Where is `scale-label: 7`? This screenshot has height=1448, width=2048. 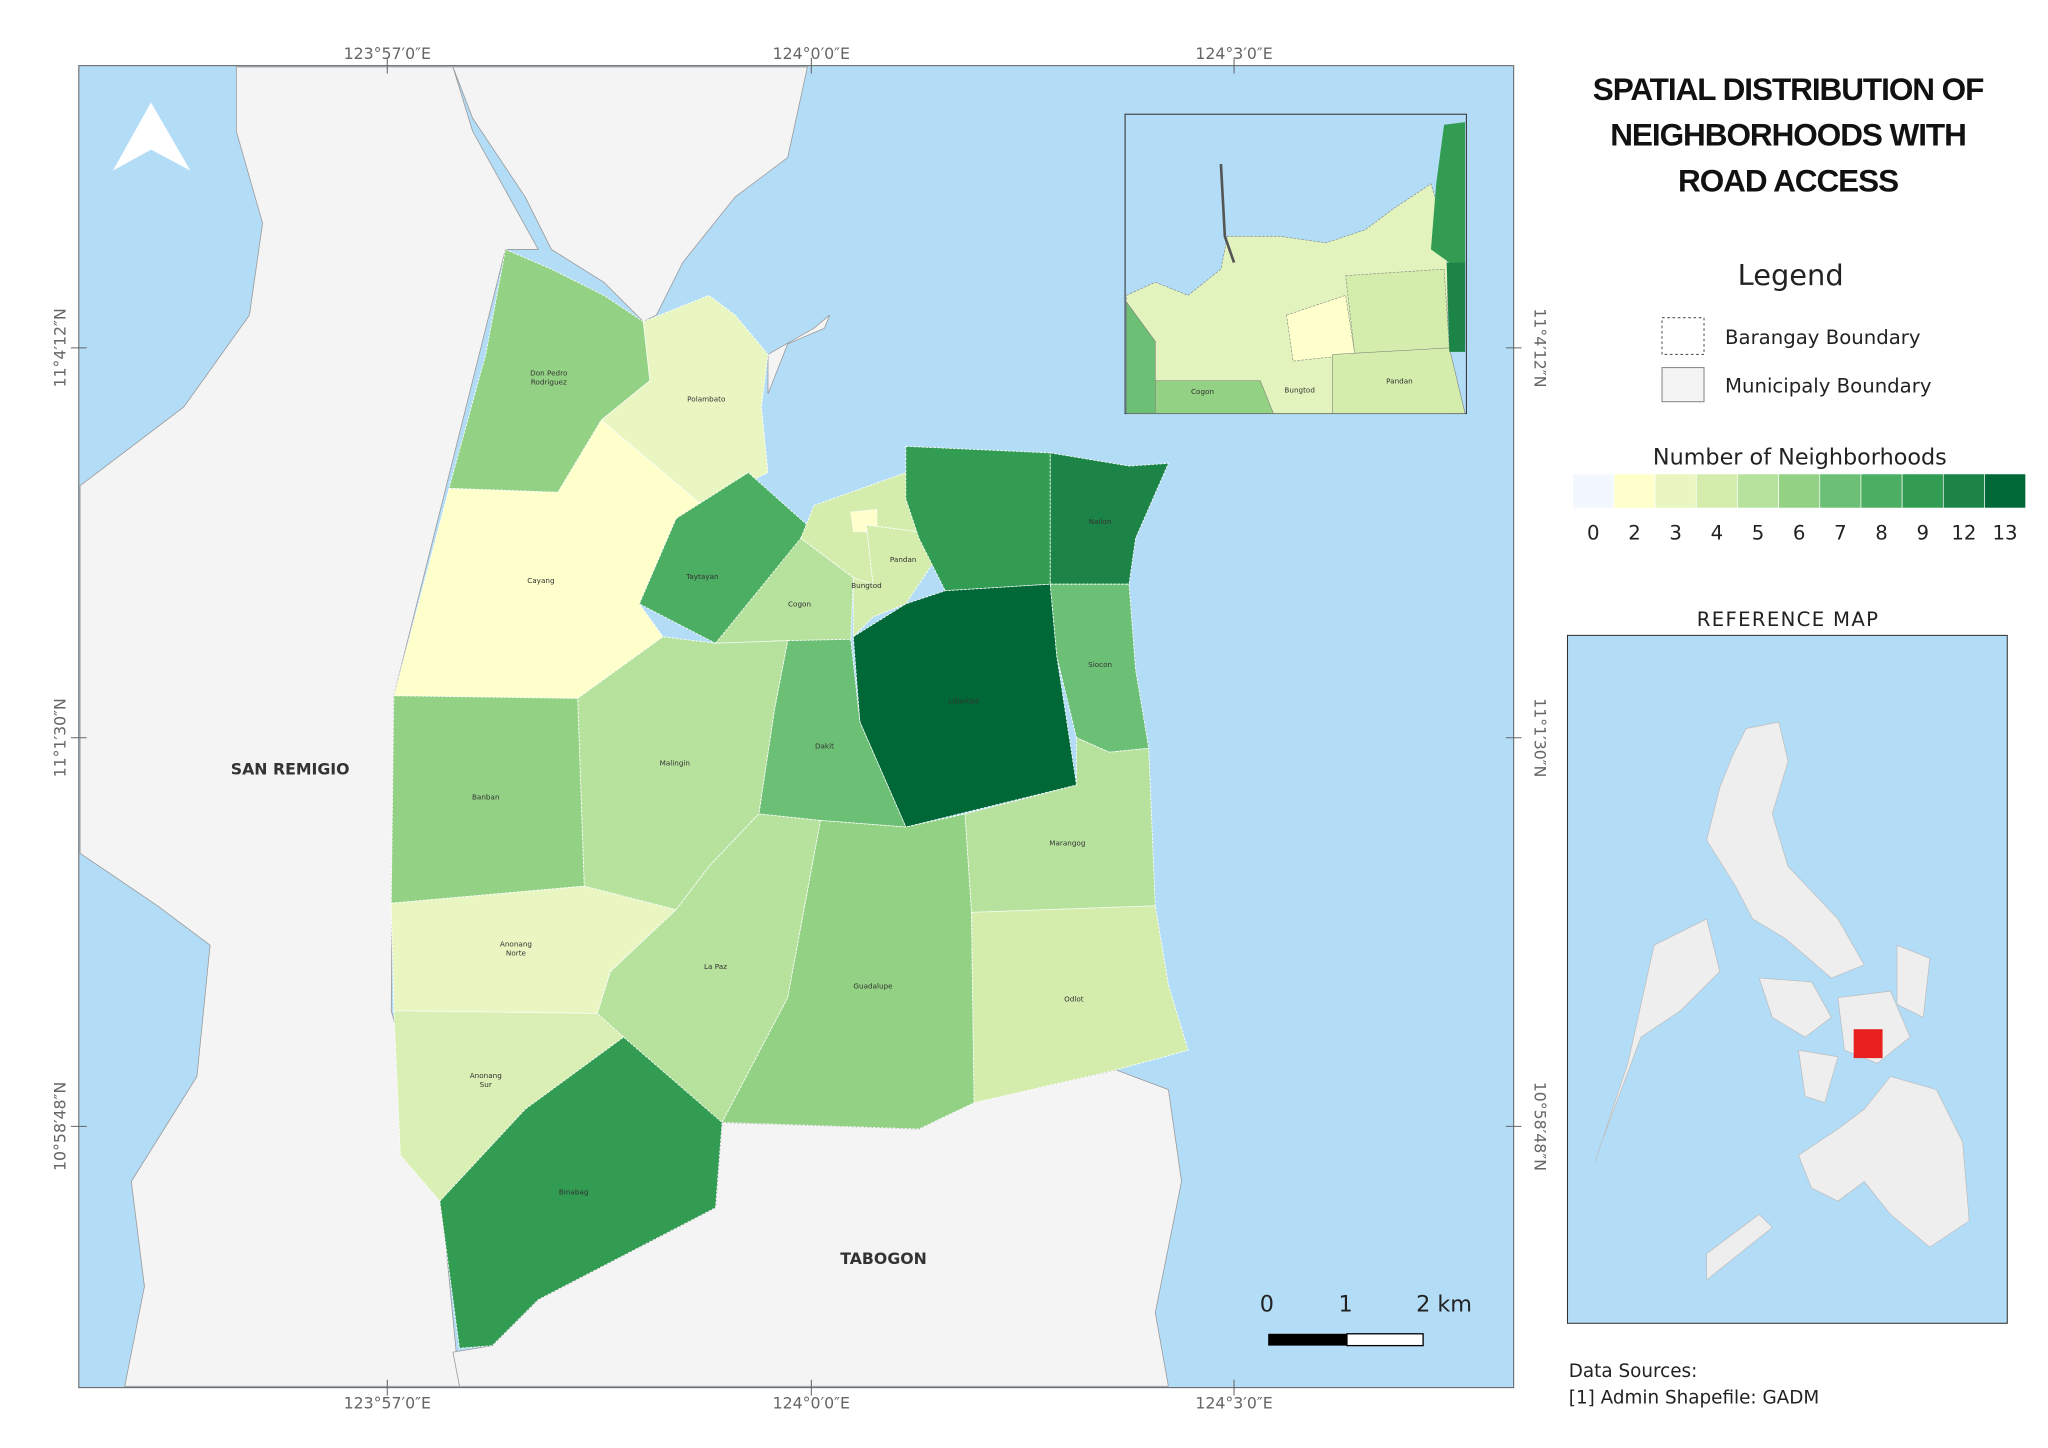
scale-label: 7 is located at coordinates (1840, 533).